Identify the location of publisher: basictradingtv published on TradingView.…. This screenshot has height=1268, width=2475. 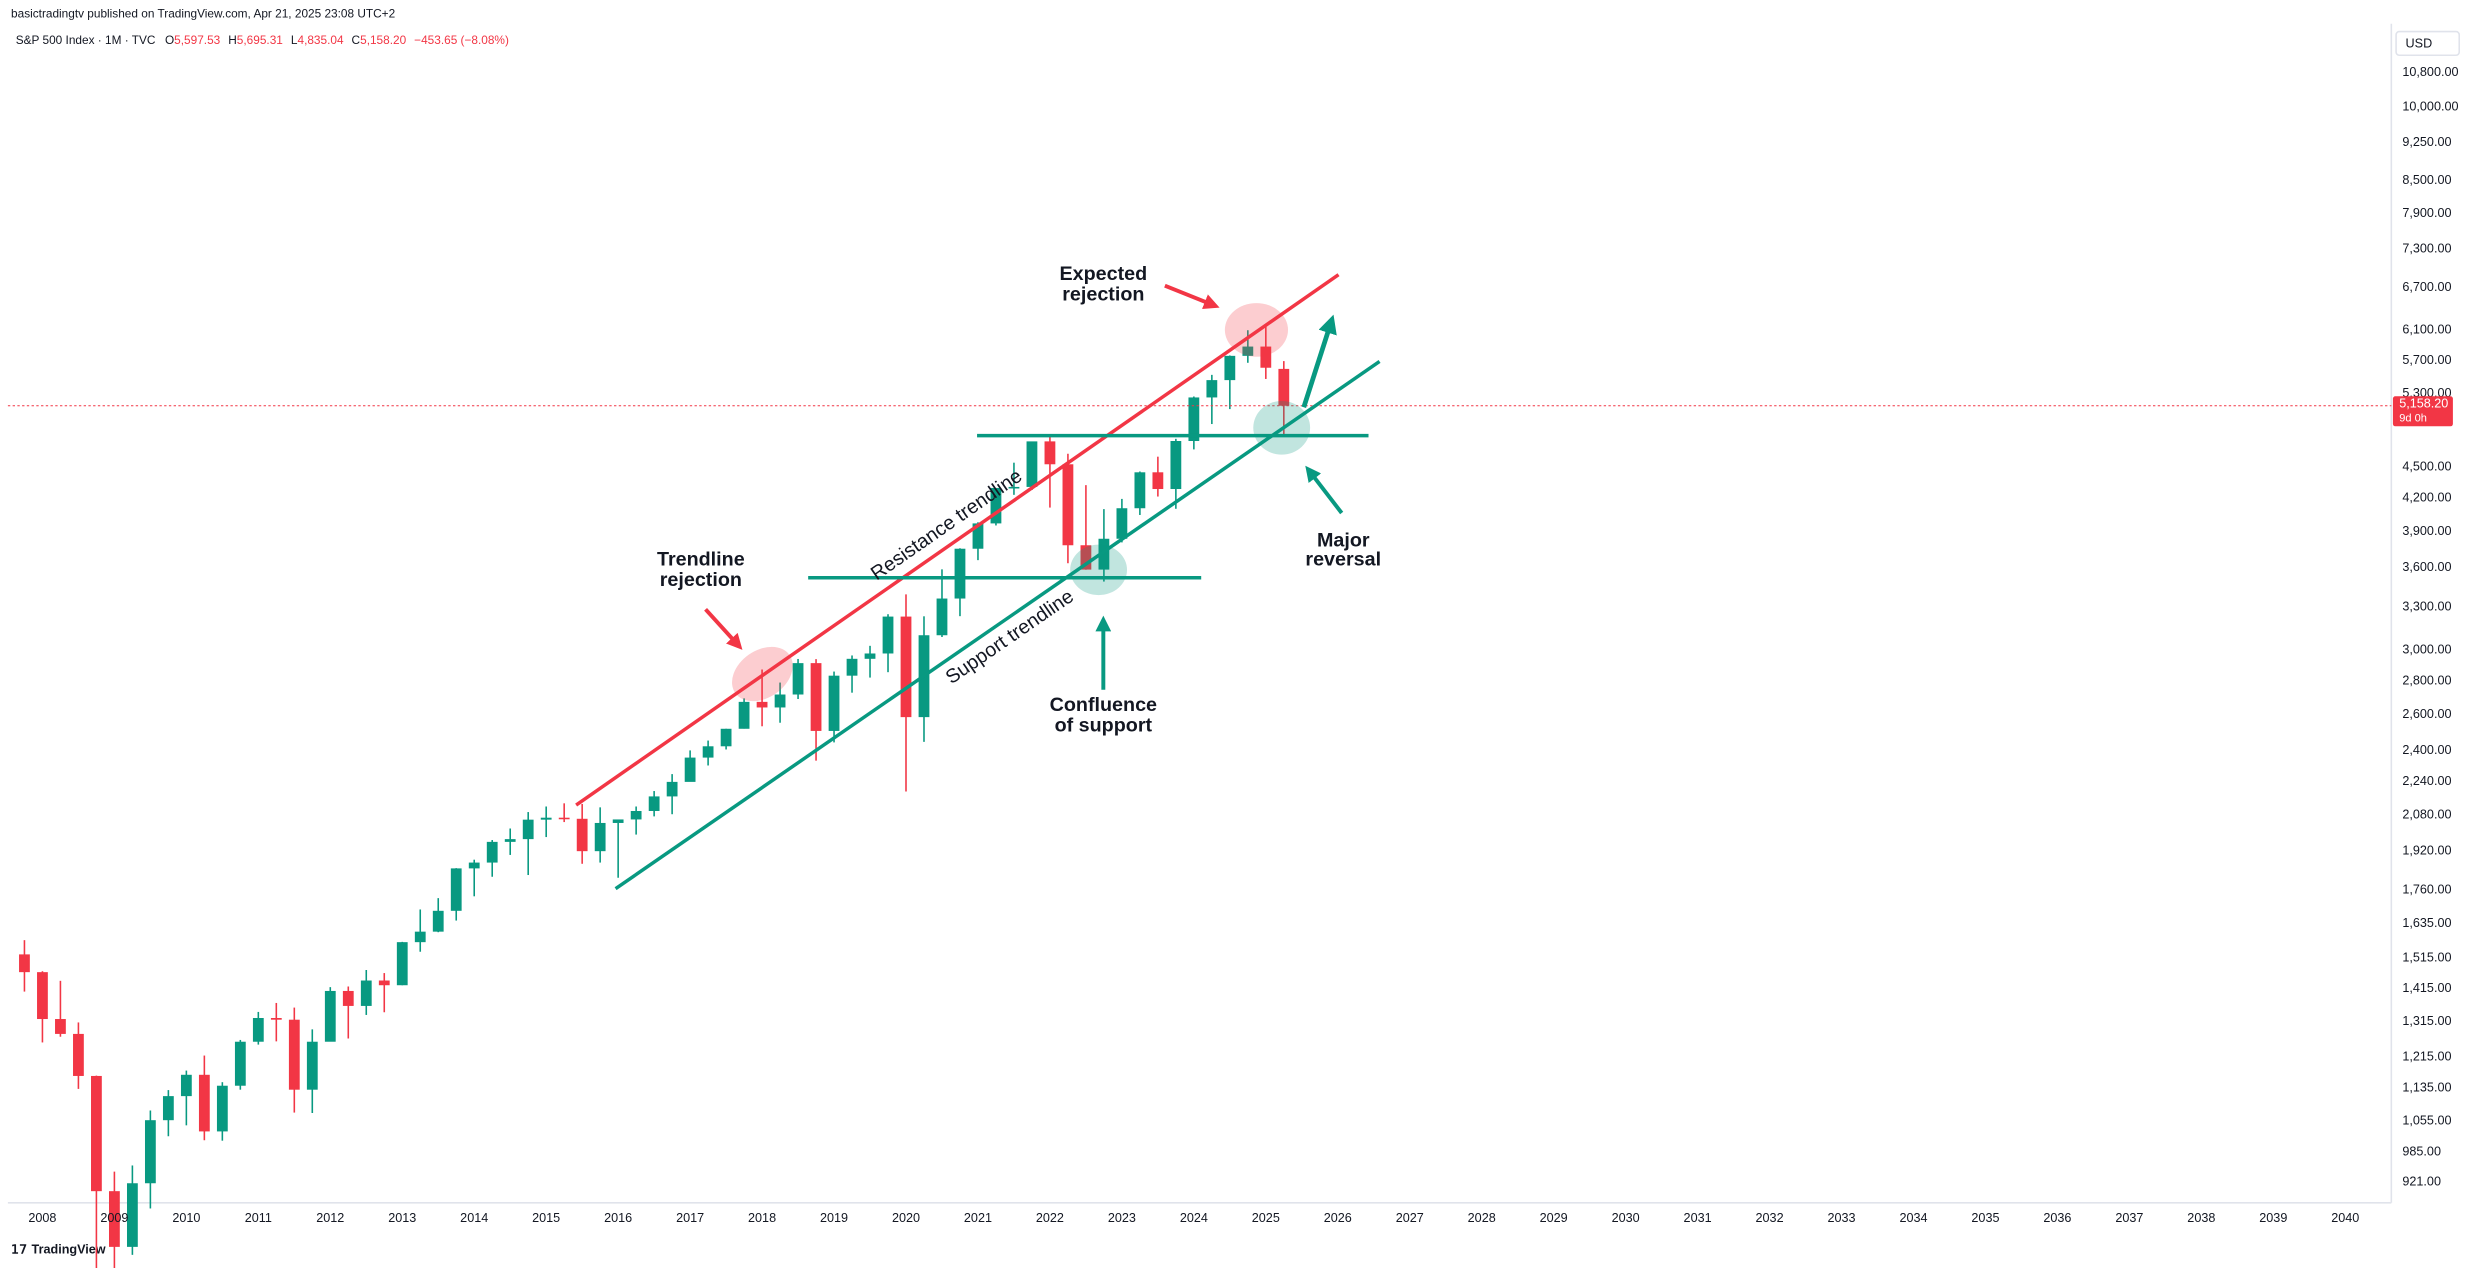
(203, 13).